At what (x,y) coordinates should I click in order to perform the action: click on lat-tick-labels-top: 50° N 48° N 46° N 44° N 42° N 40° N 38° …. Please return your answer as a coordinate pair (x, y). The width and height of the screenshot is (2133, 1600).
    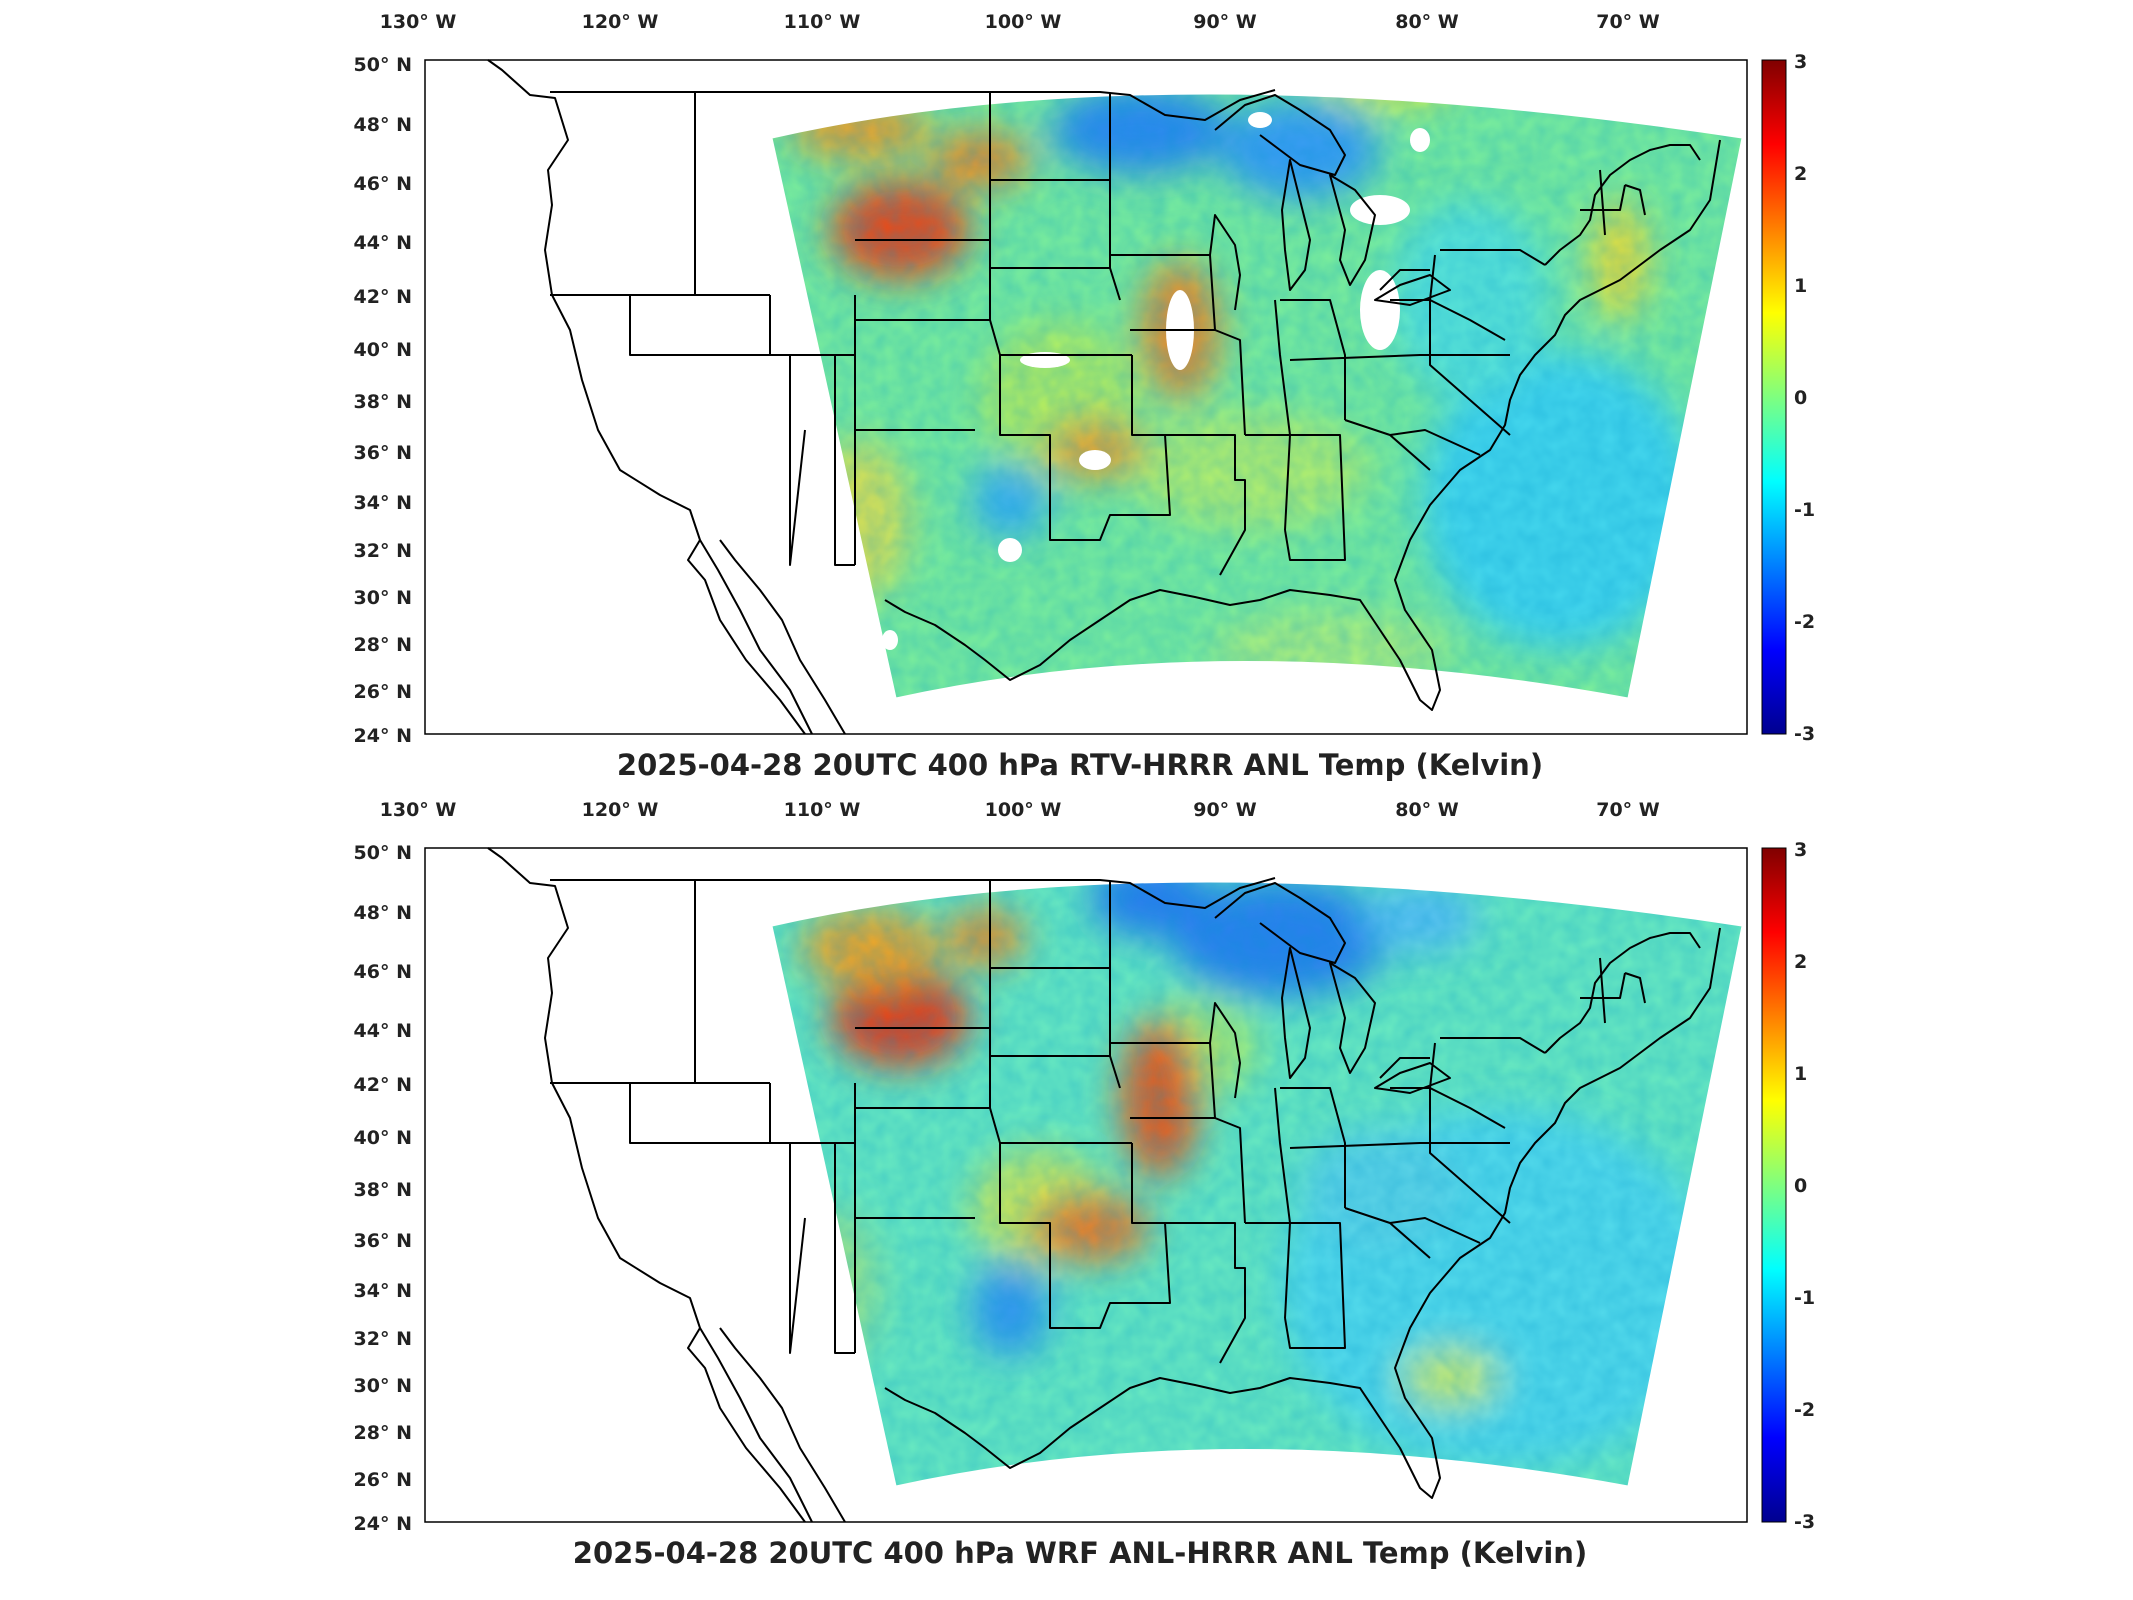
    Looking at the image, I should click on (383, 400).